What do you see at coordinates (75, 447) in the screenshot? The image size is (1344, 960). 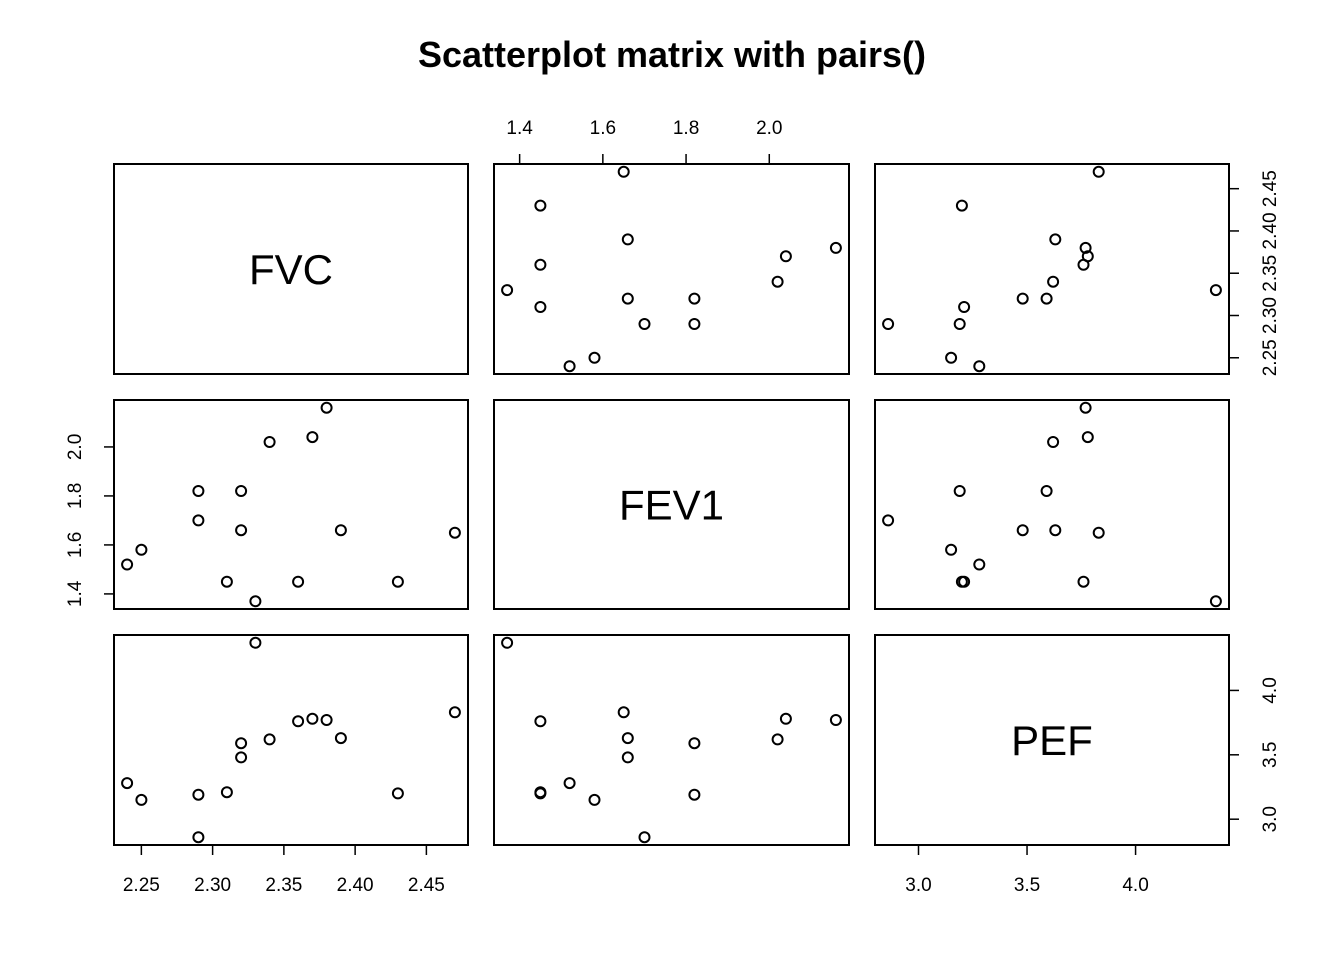 I see `tick-label: 2.0` at bounding box center [75, 447].